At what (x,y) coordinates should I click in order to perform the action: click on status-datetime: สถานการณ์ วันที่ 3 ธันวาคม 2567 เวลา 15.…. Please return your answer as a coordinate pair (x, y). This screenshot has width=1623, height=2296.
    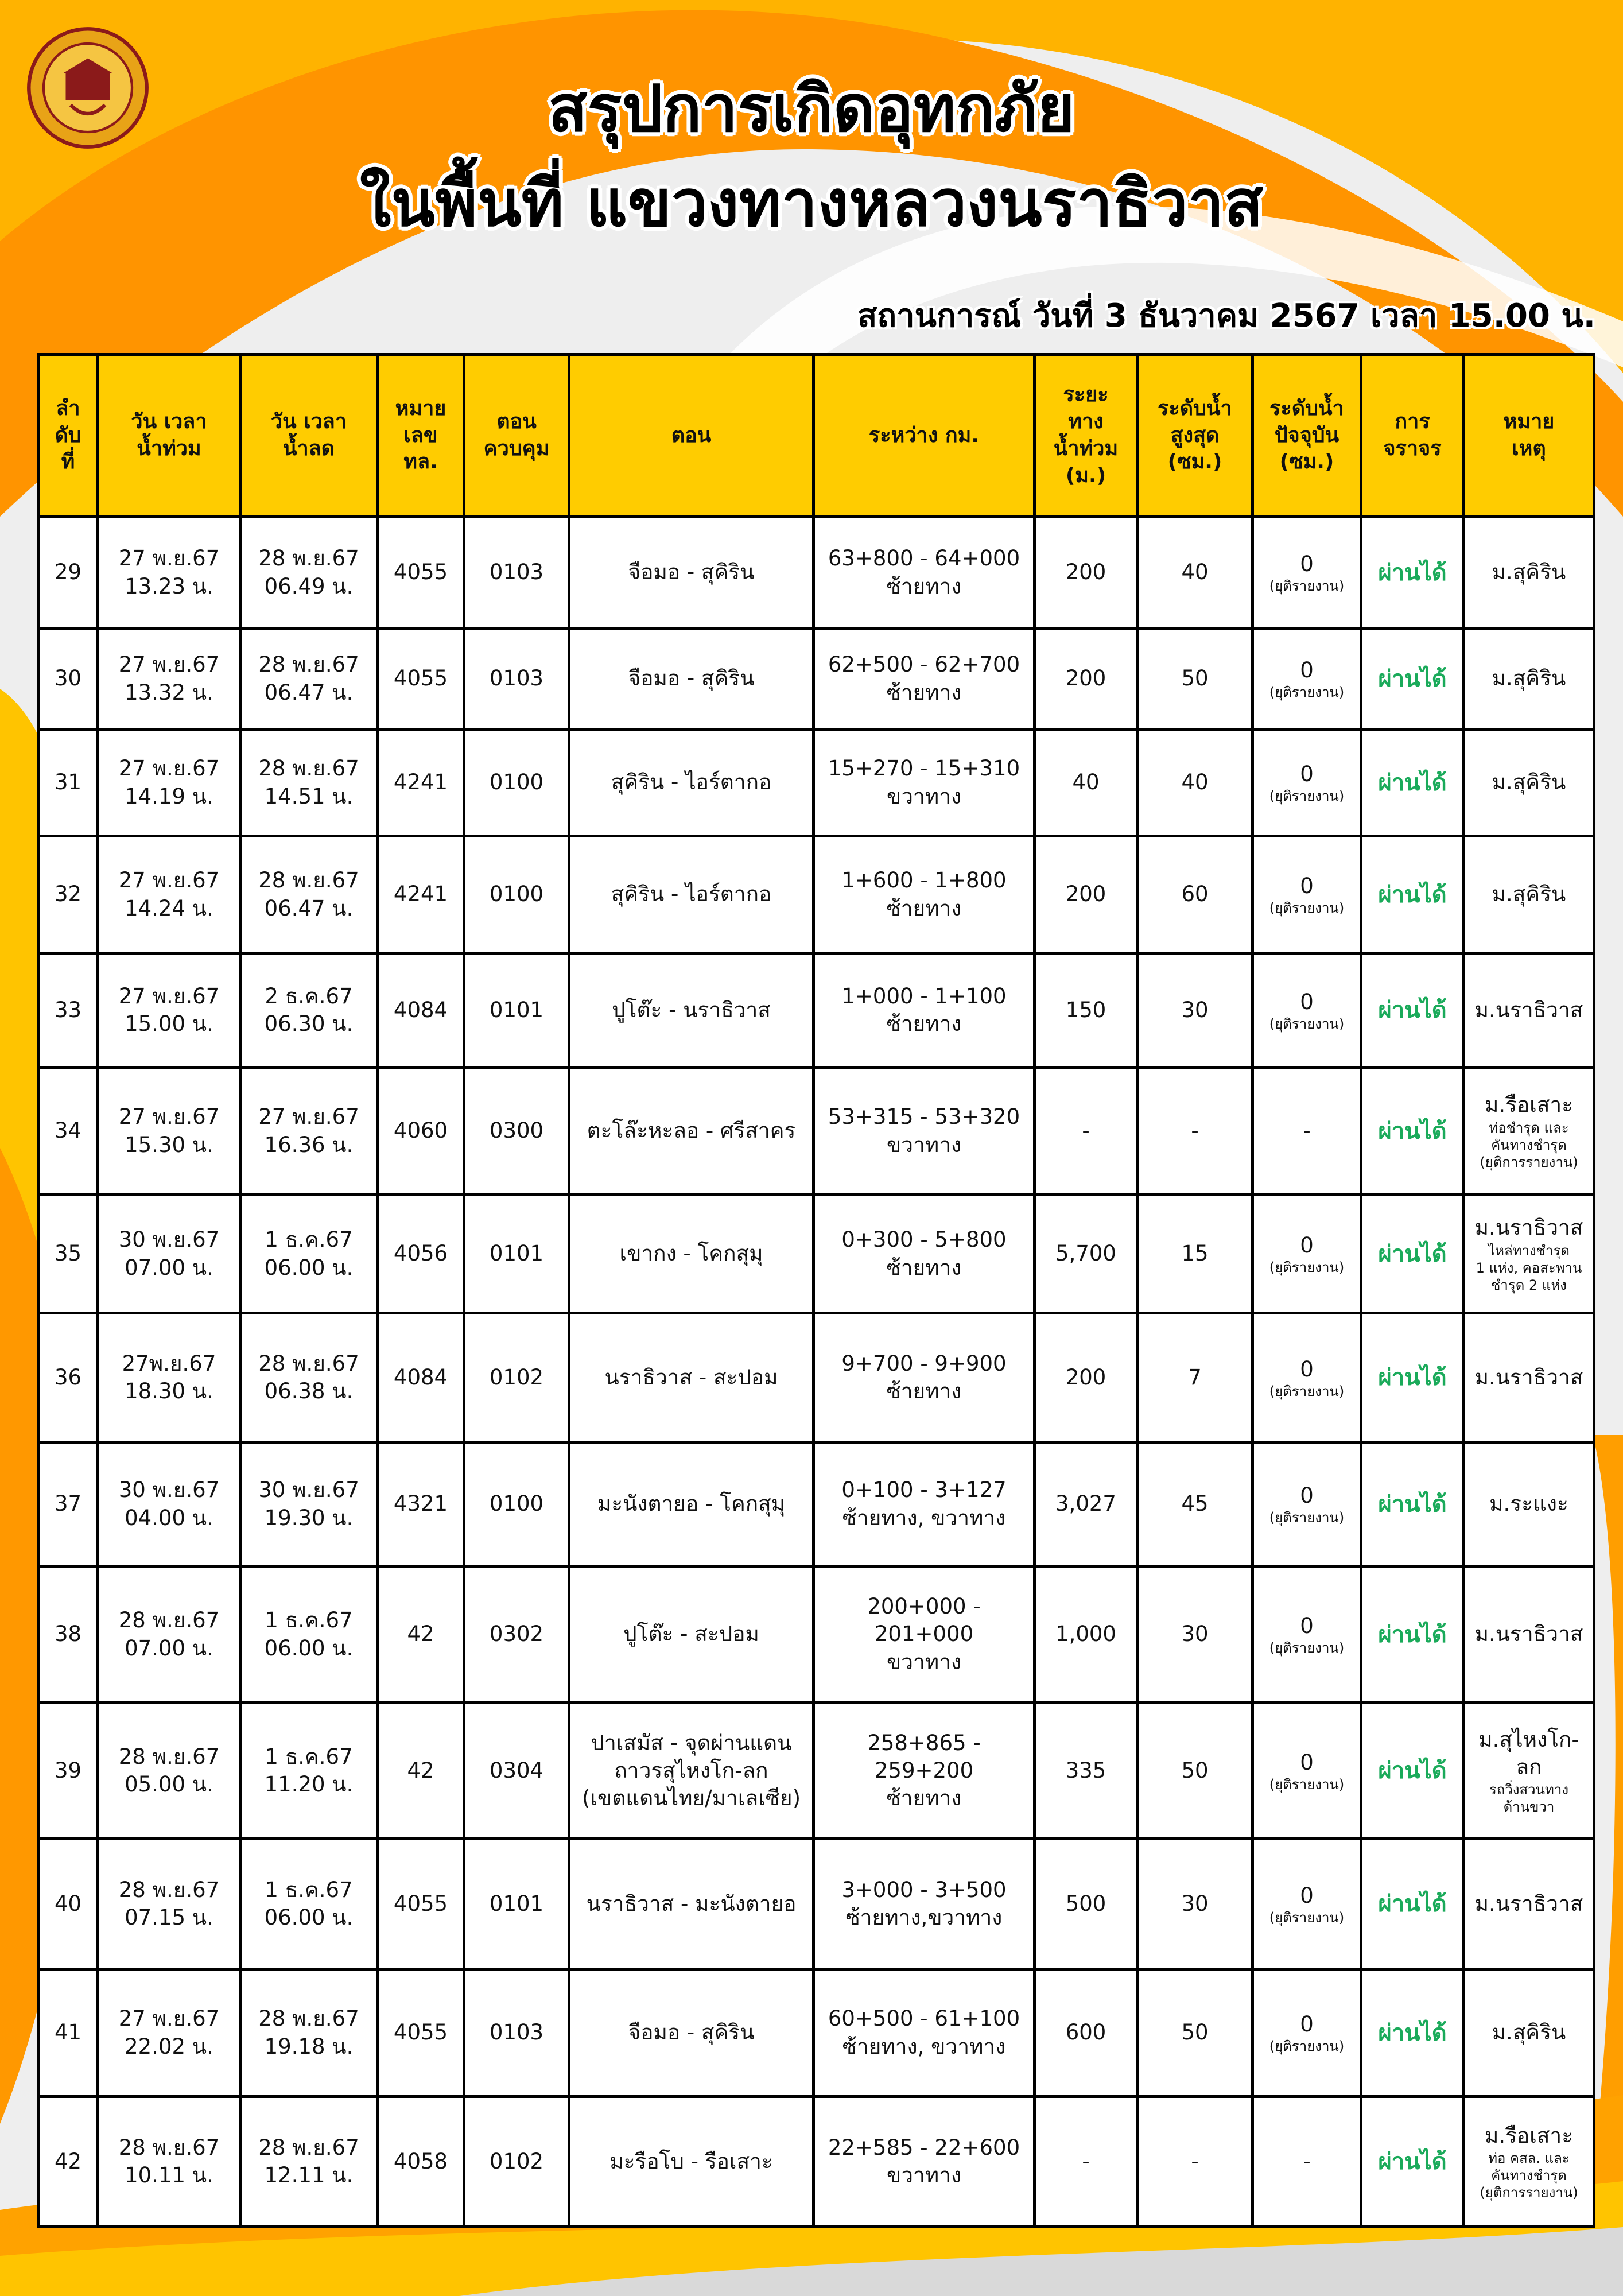
    Looking at the image, I should click on (1226, 316).